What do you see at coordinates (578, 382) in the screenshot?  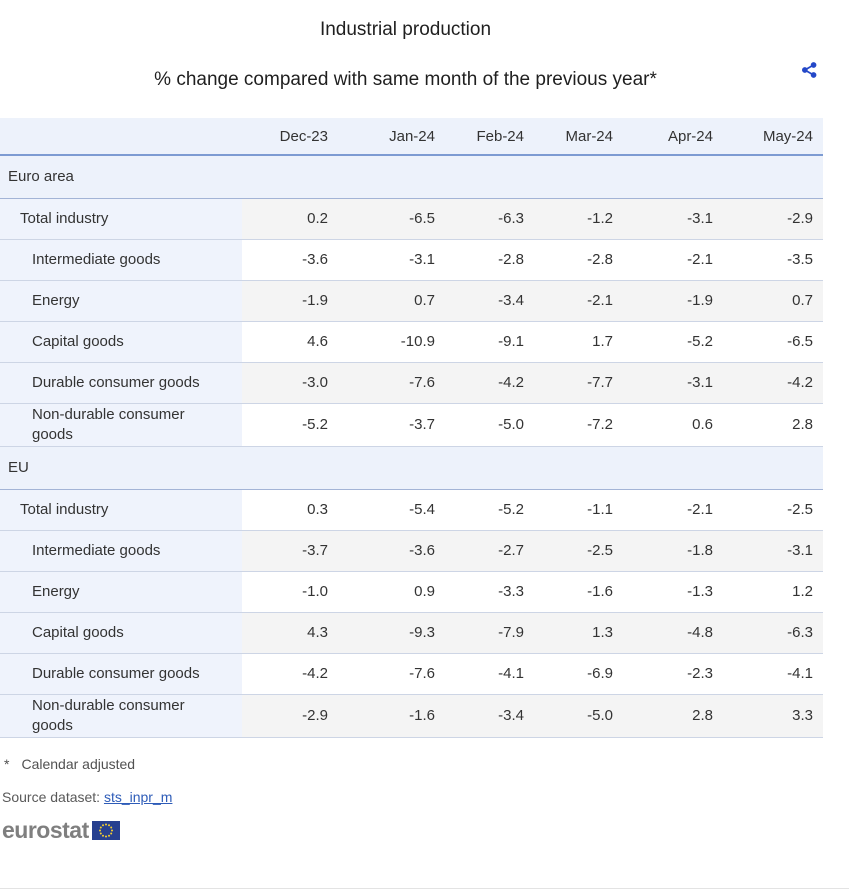 I see `value-cell: -7.7` at bounding box center [578, 382].